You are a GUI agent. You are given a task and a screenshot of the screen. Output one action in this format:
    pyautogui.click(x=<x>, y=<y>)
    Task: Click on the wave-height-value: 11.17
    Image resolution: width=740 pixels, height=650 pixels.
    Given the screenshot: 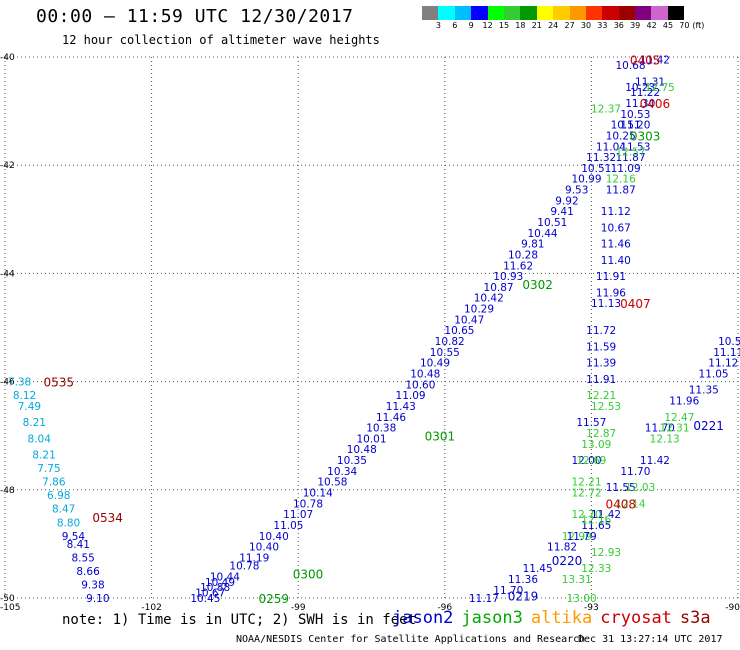 What is the action you would take?
    pyautogui.click(x=484, y=599)
    